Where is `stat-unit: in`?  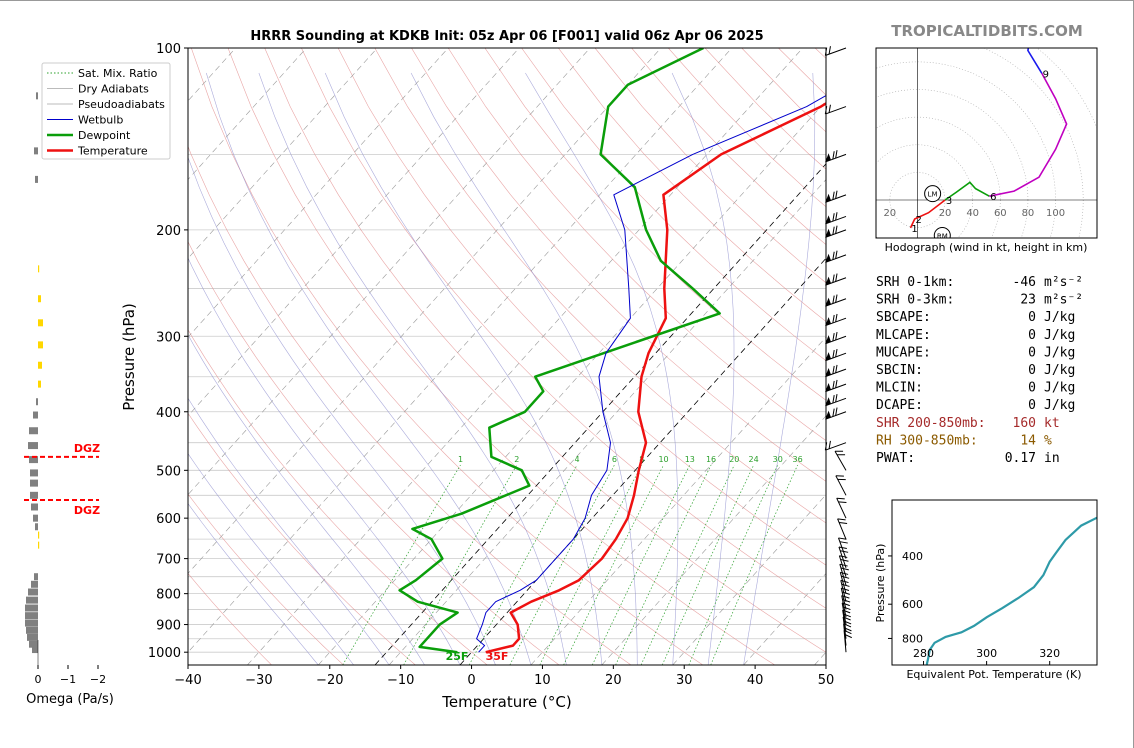 stat-unit: in is located at coordinates (1052, 458).